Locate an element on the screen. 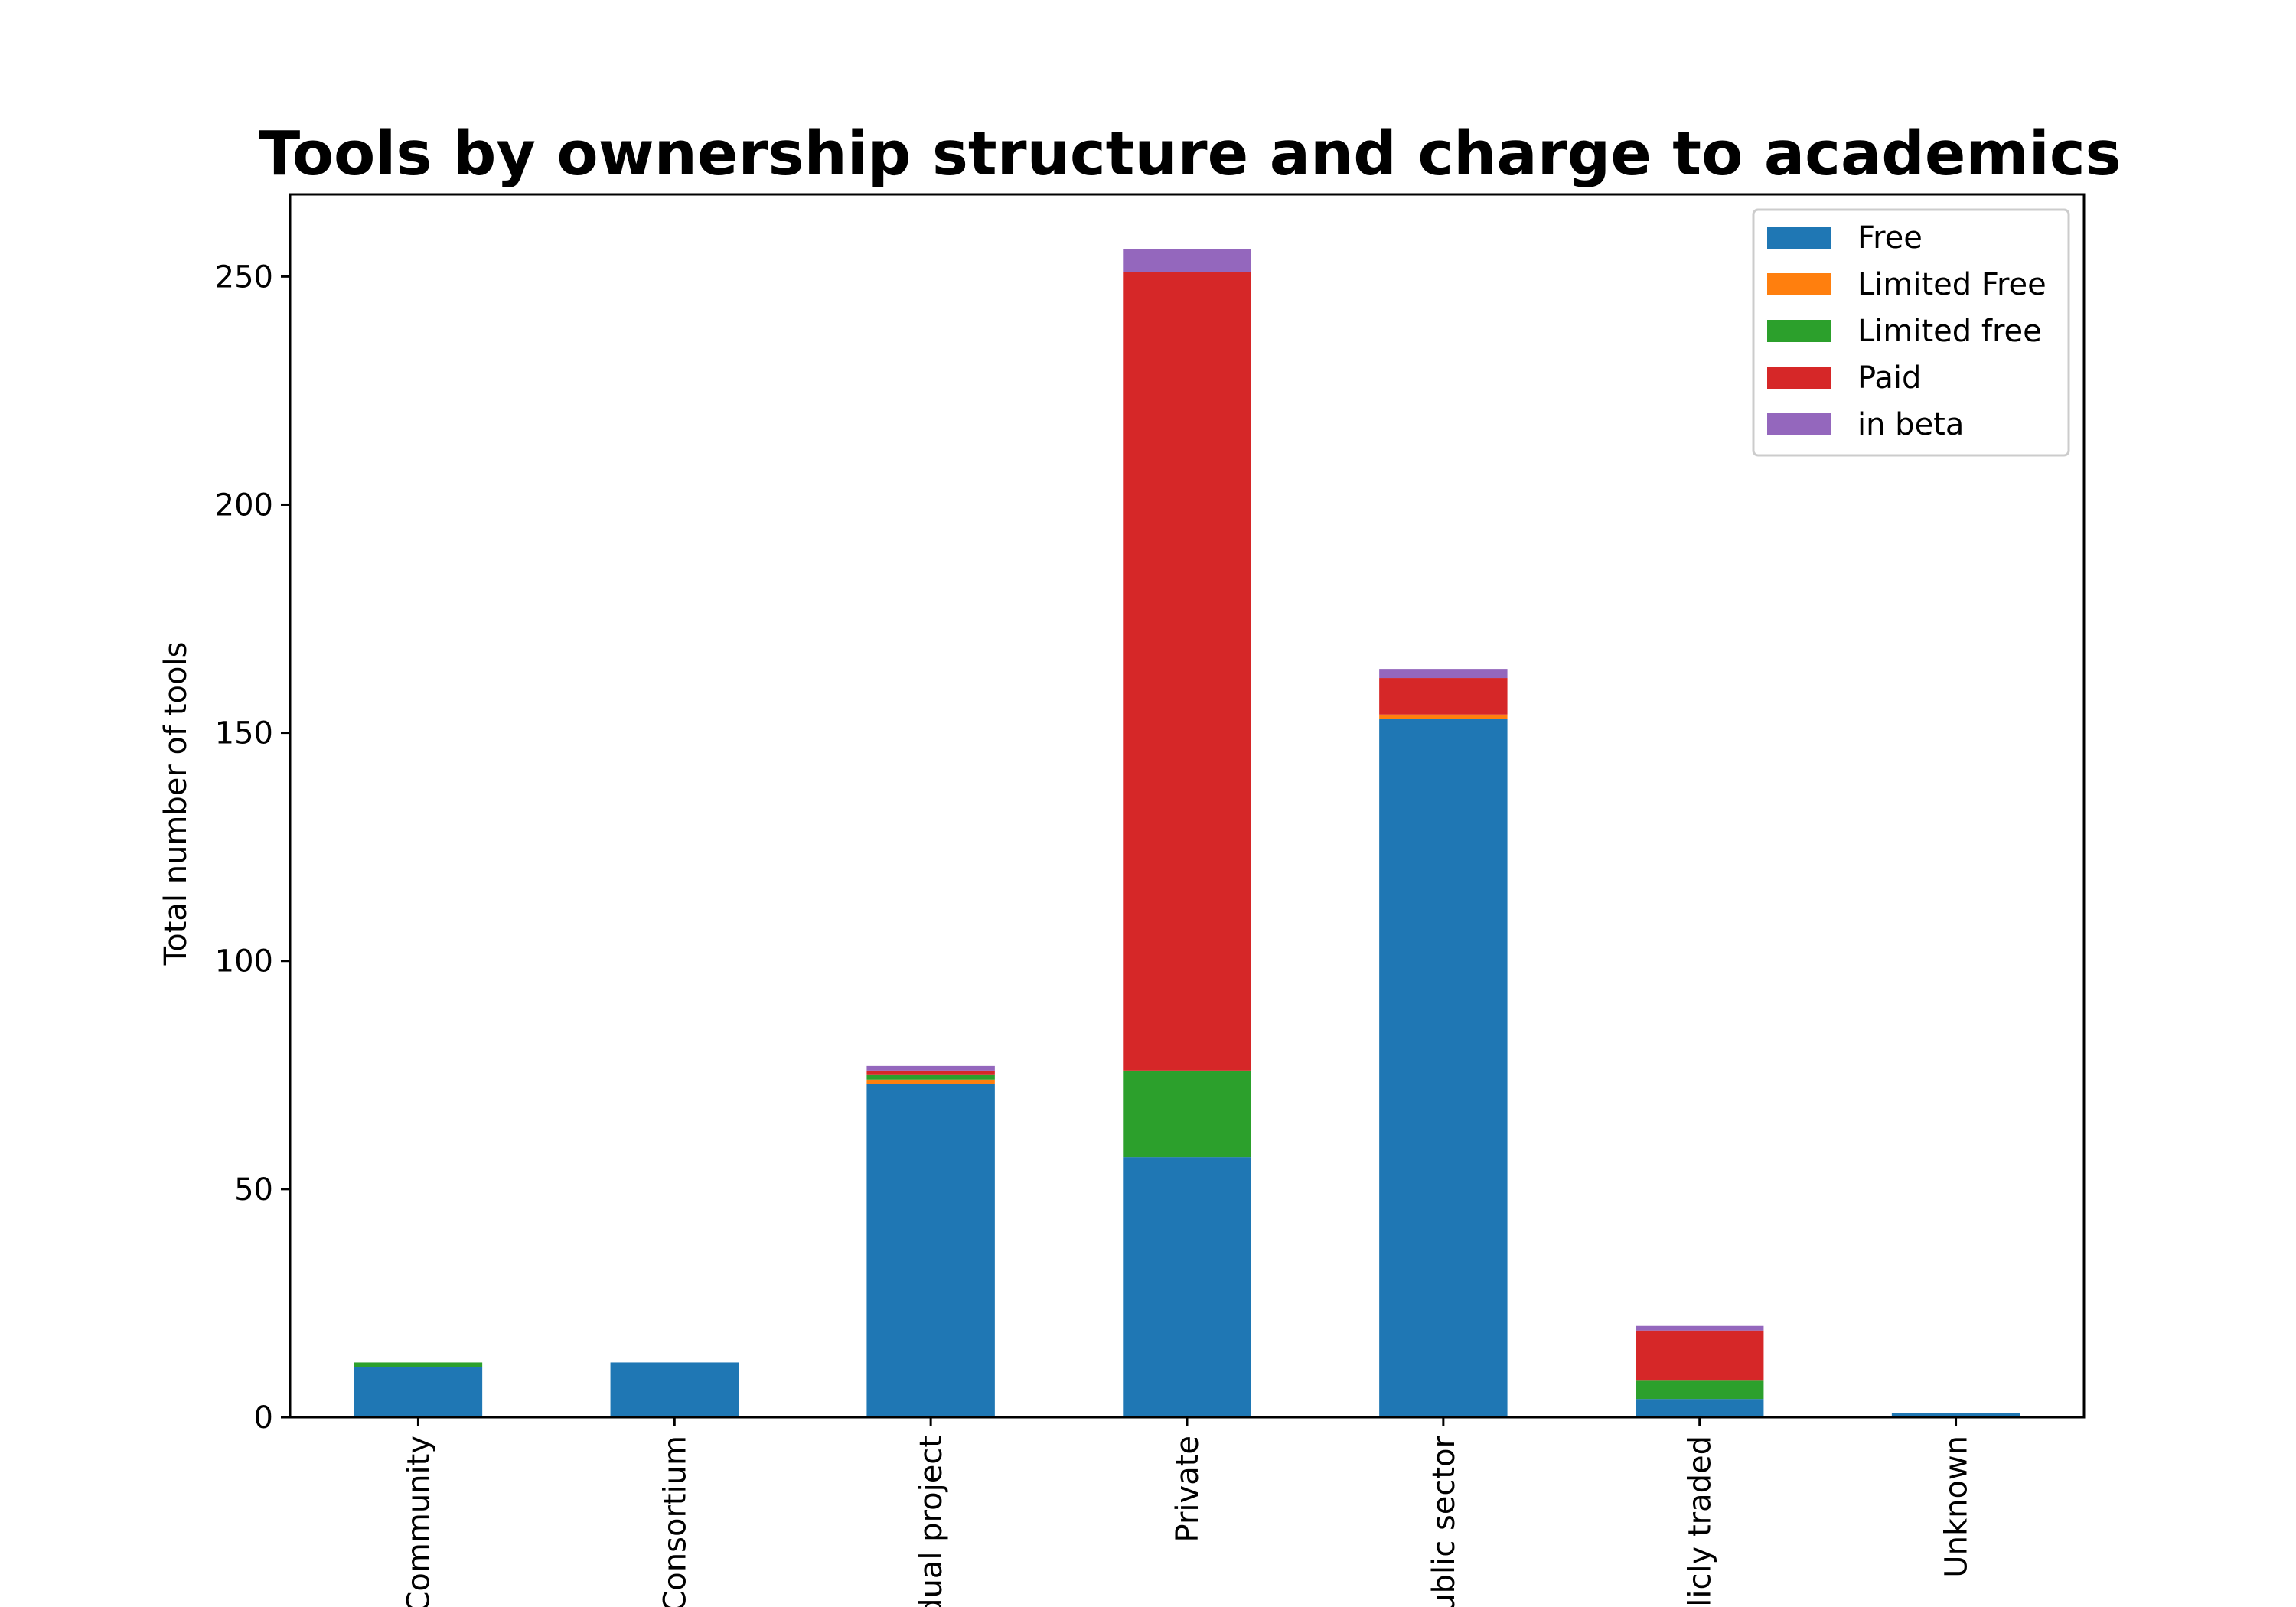  y-tick-label: 50 is located at coordinates (253, 1190).